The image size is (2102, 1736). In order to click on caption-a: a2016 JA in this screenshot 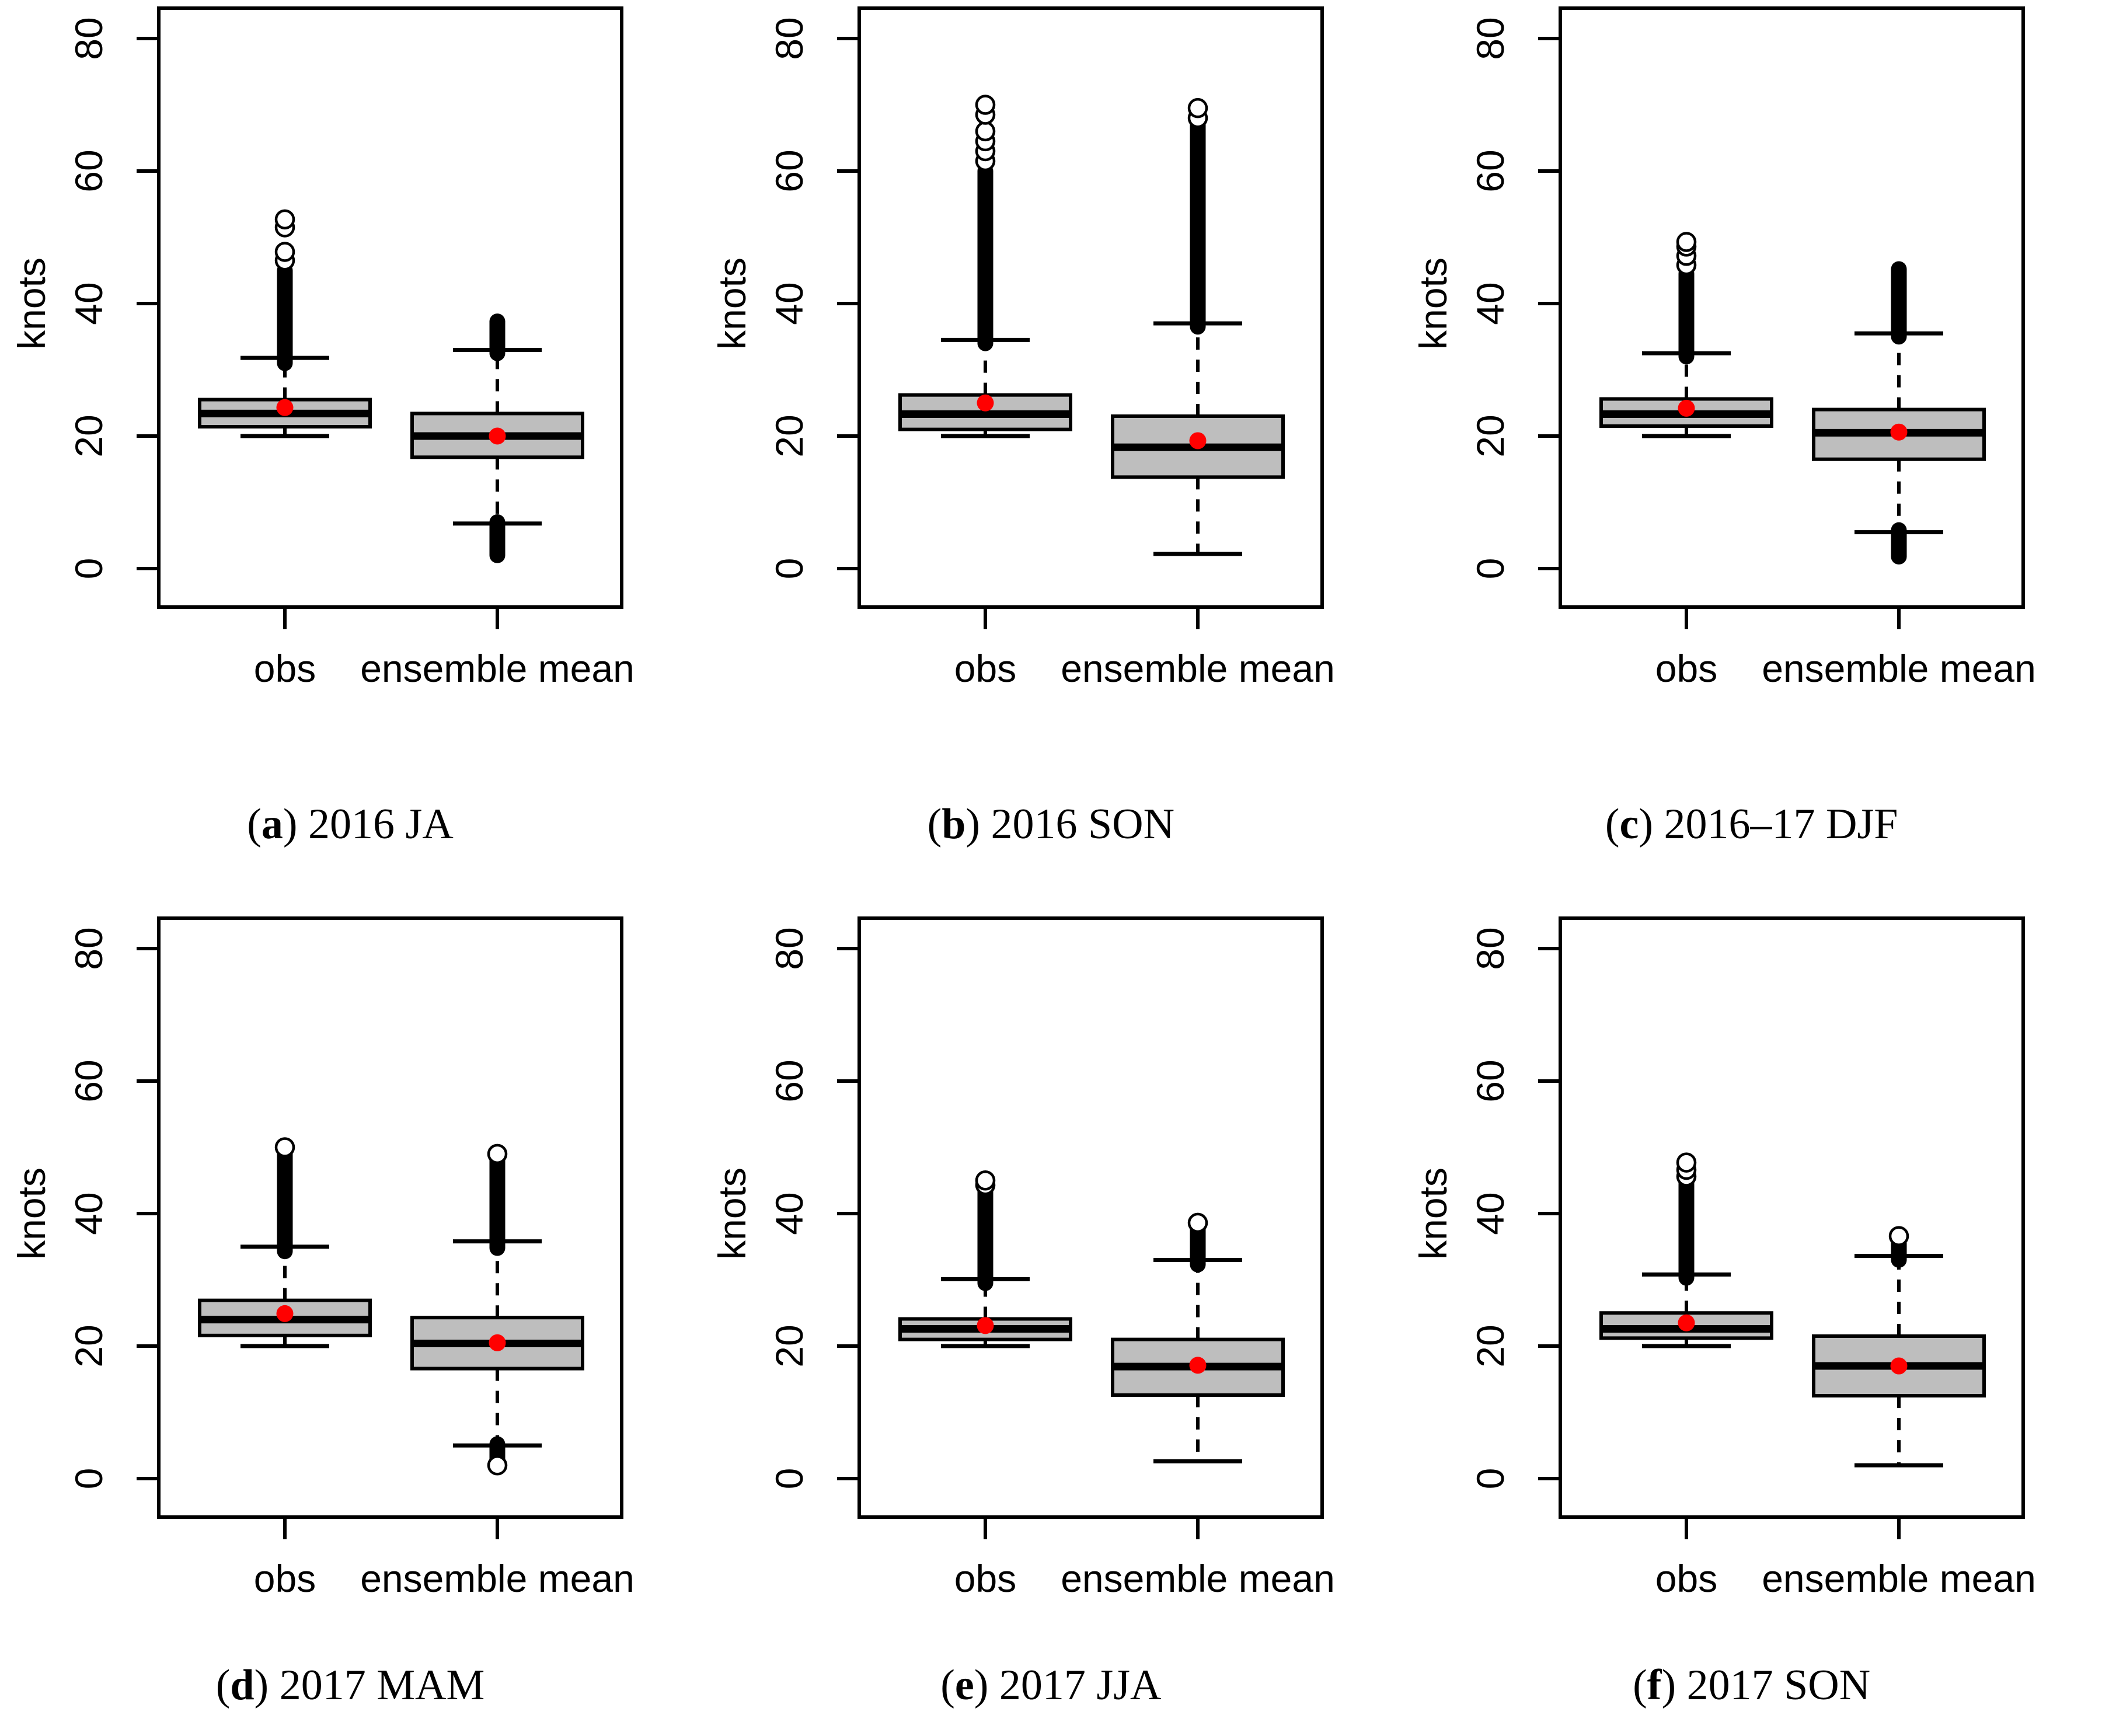, I will do `click(350, 824)`.